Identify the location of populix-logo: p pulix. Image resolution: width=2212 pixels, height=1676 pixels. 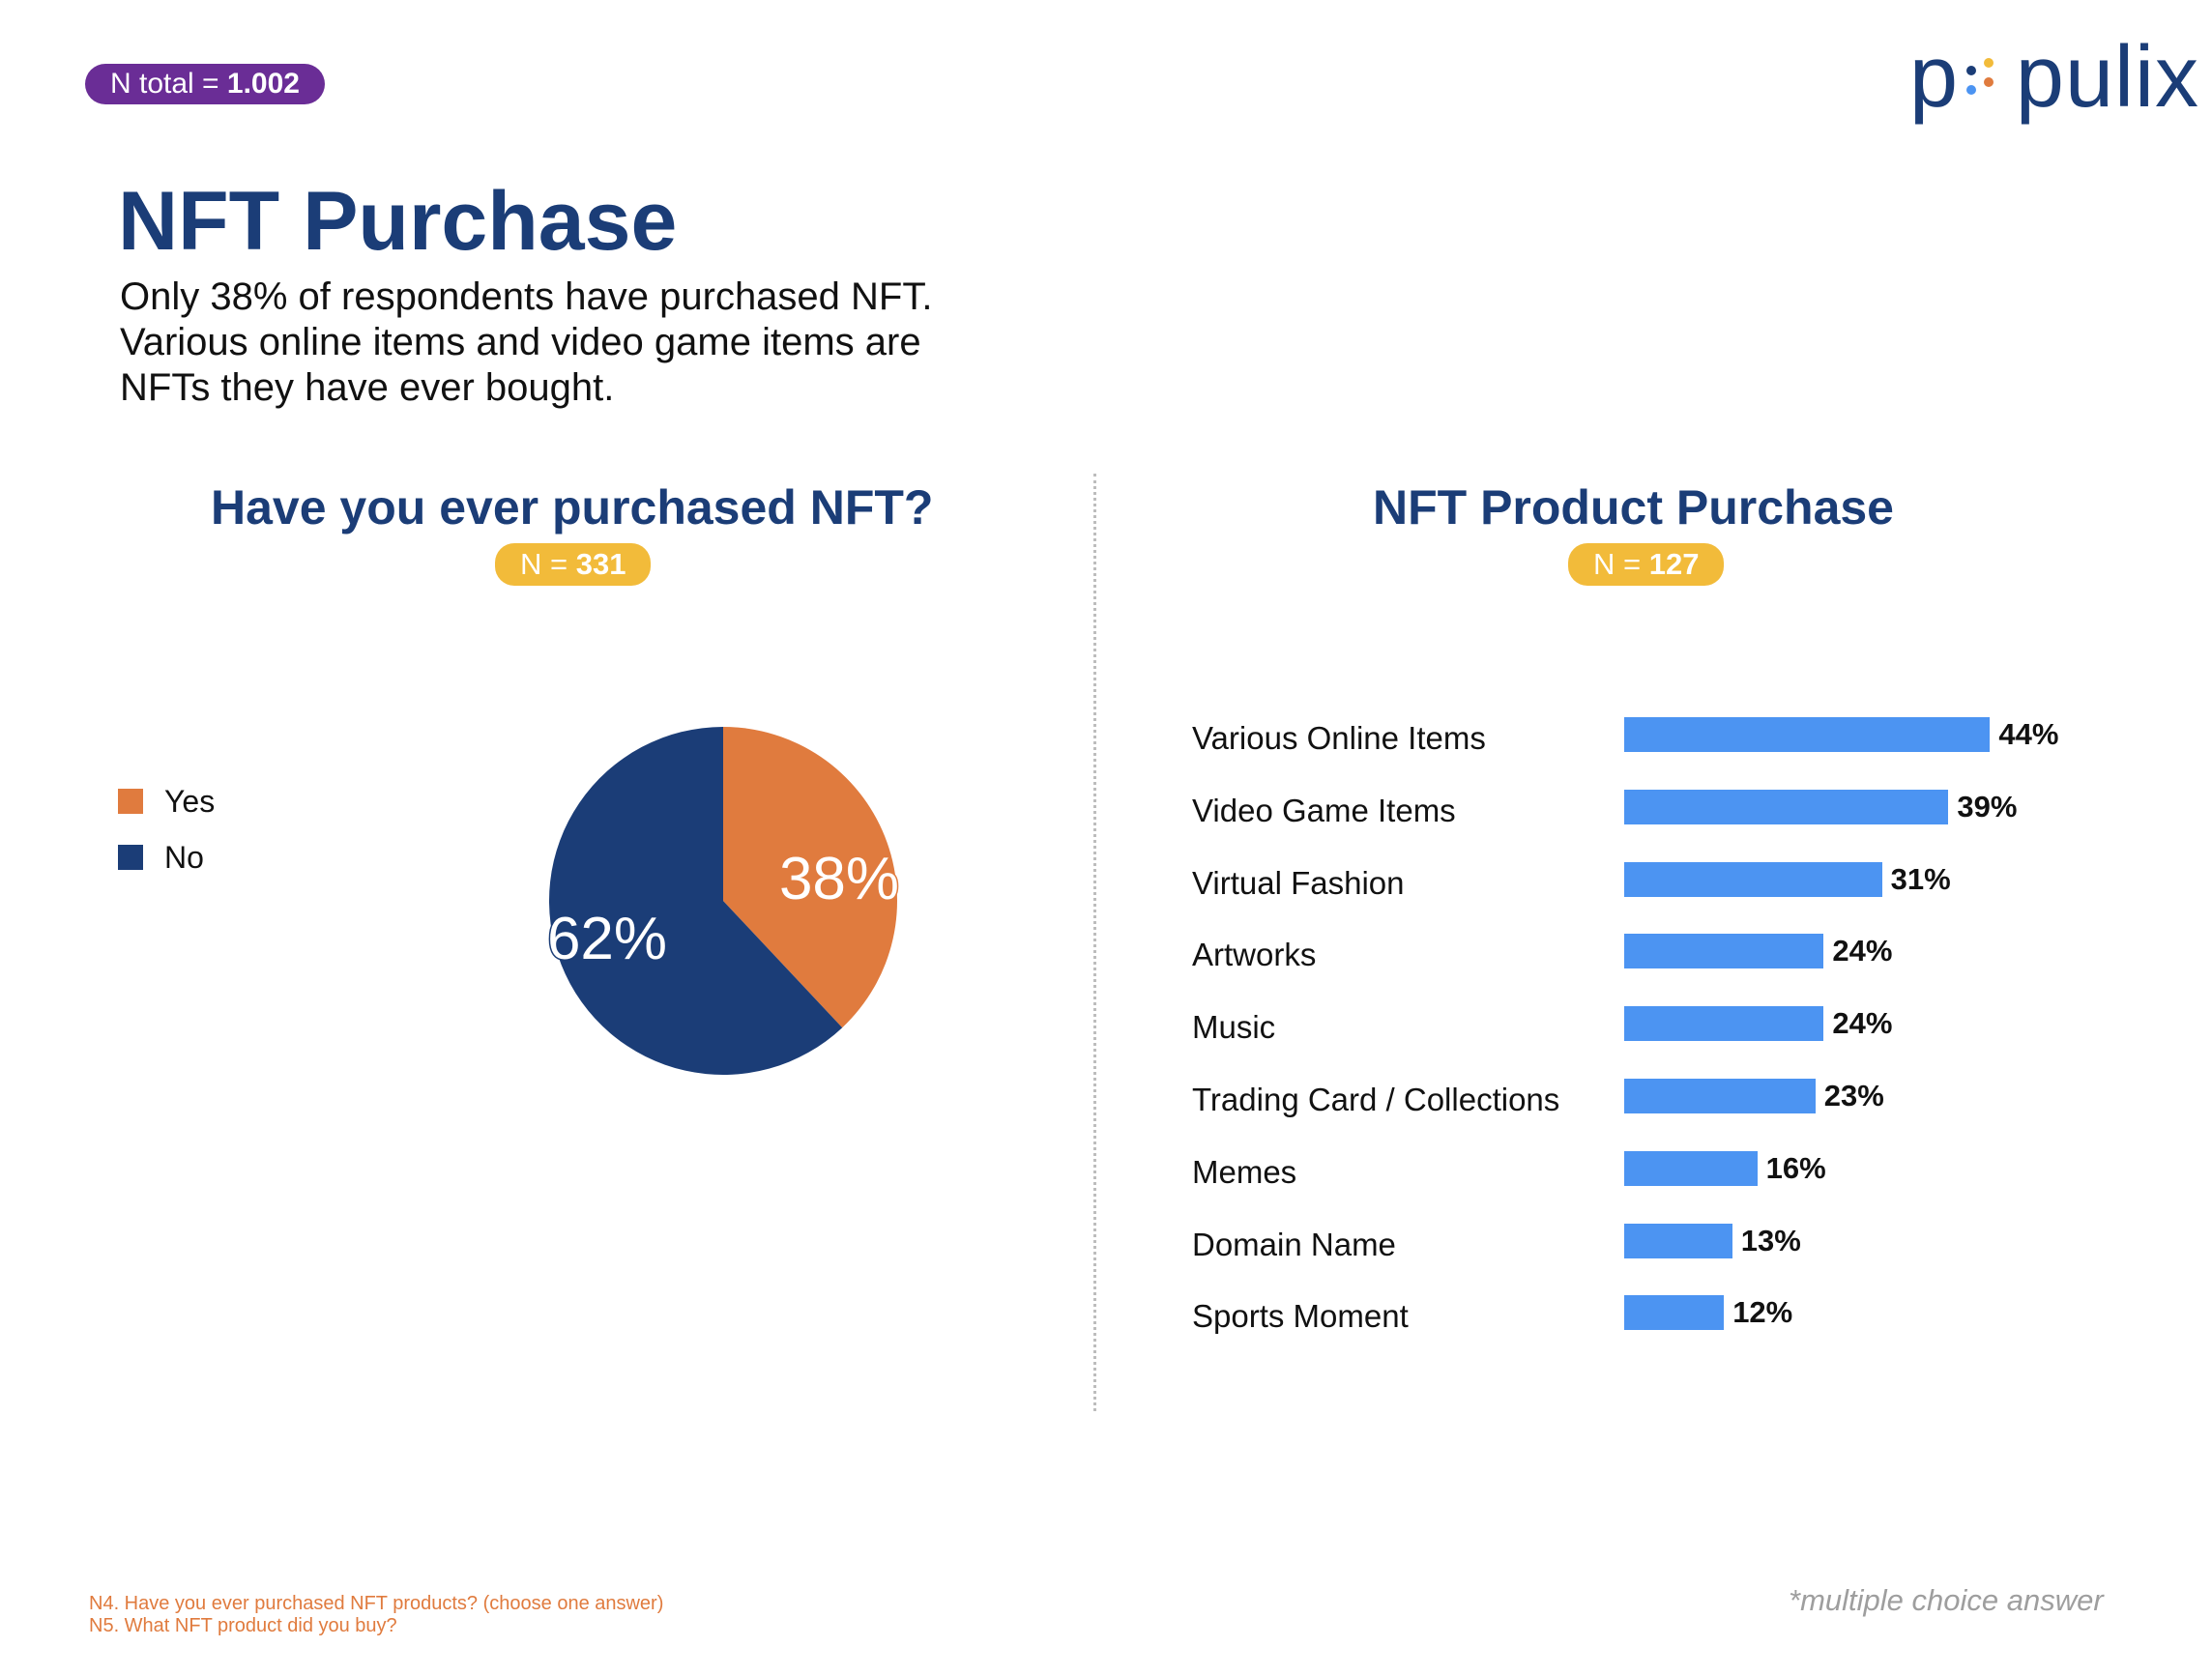
(2054, 77).